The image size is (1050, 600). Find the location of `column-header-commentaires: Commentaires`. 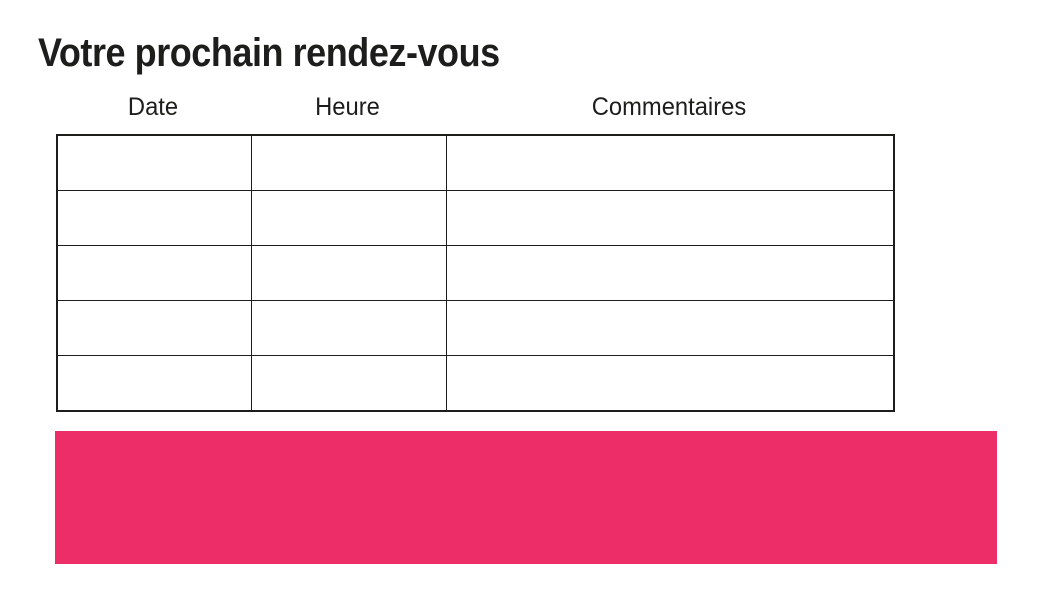

column-header-commentaires: Commentaires is located at coordinates (669, 107).